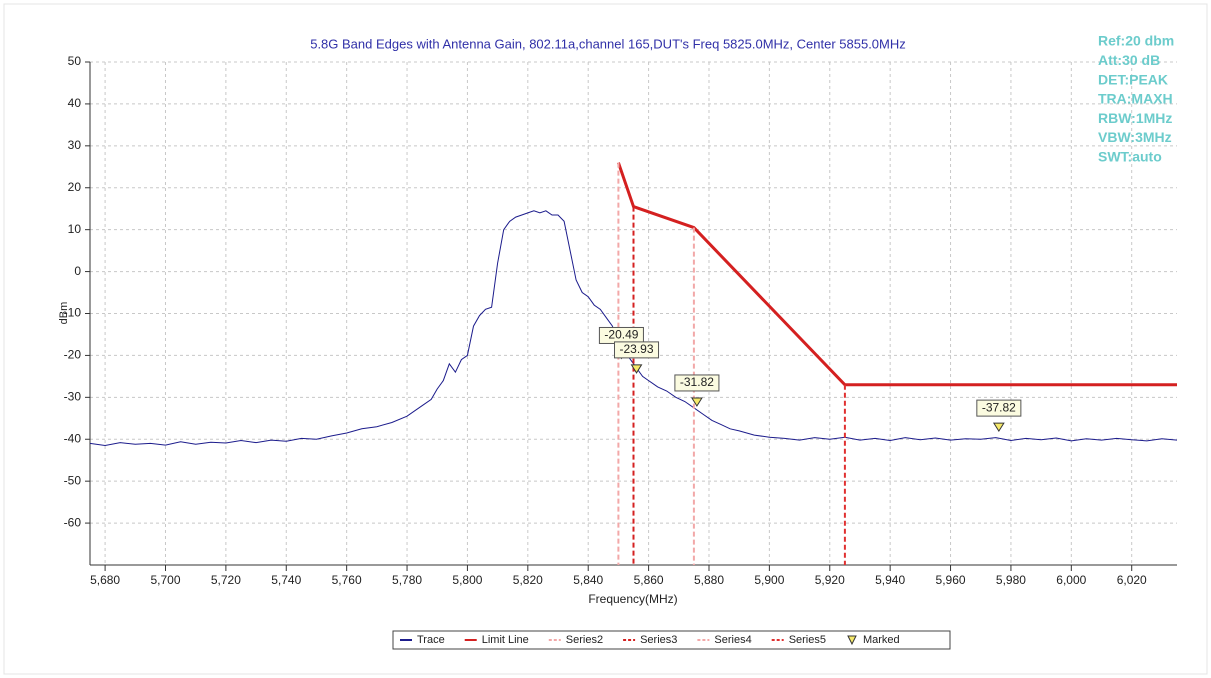 This screenshot has width=1211, height=678. I want to click on x-tick-label: 6,020, so click(1132, 580).